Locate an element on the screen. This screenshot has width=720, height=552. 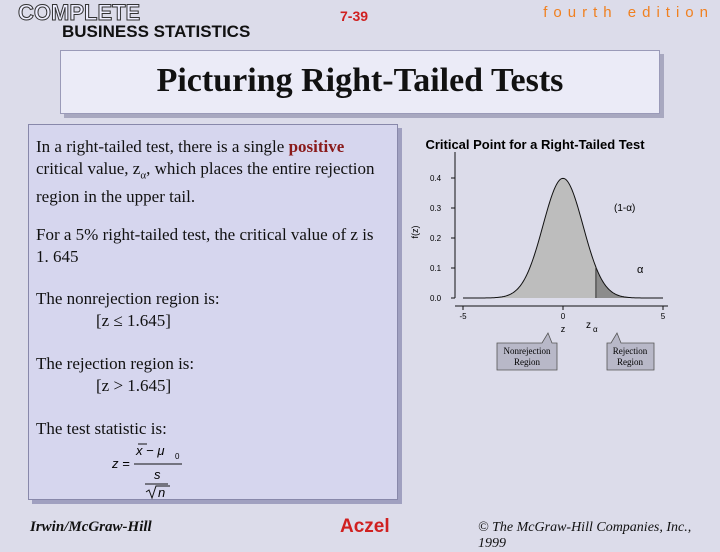
title-box is located at coordinates (360, 82).